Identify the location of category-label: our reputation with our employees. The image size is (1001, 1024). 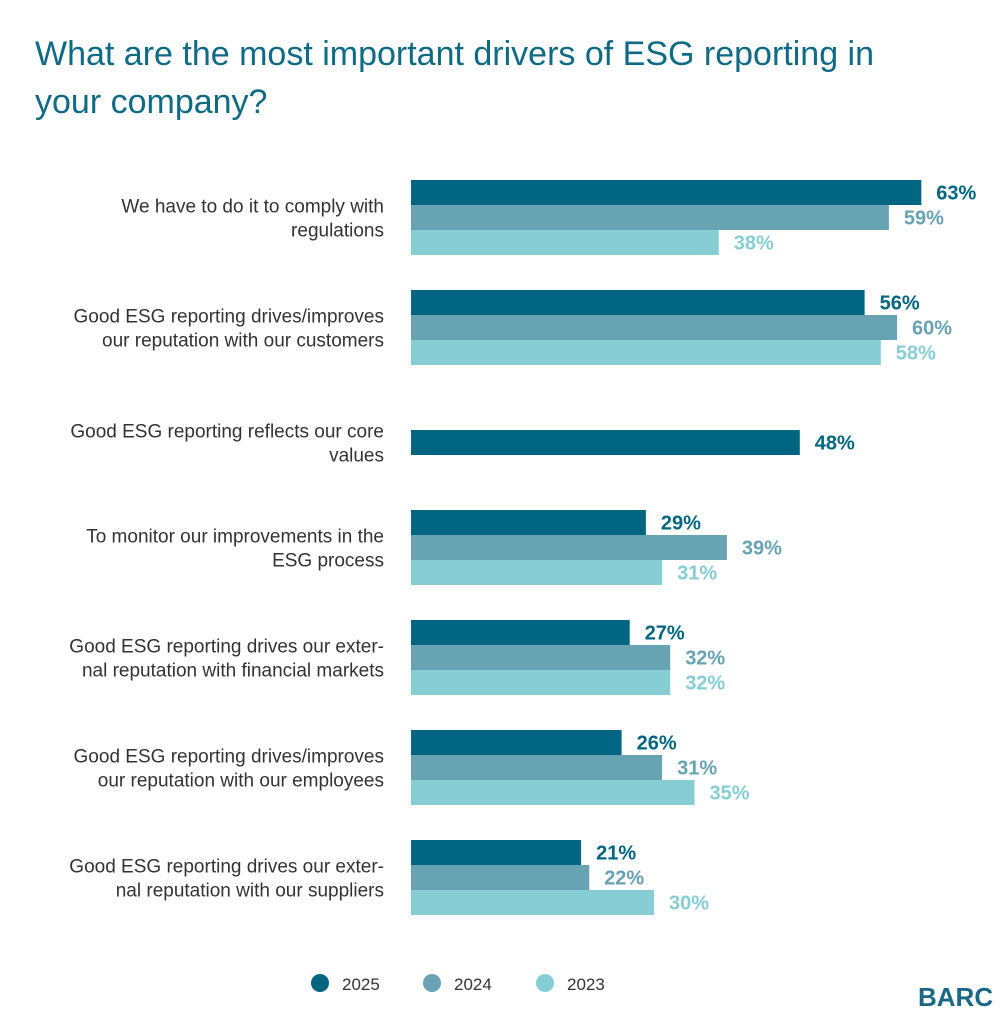
(241, 781).